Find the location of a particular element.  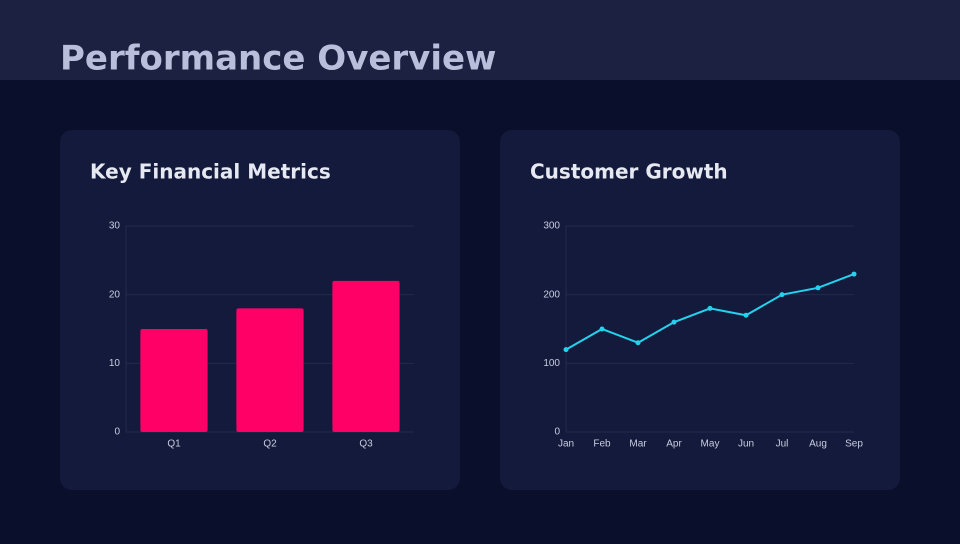

x-tick-label: Jul is located at coordinates (782, 444).